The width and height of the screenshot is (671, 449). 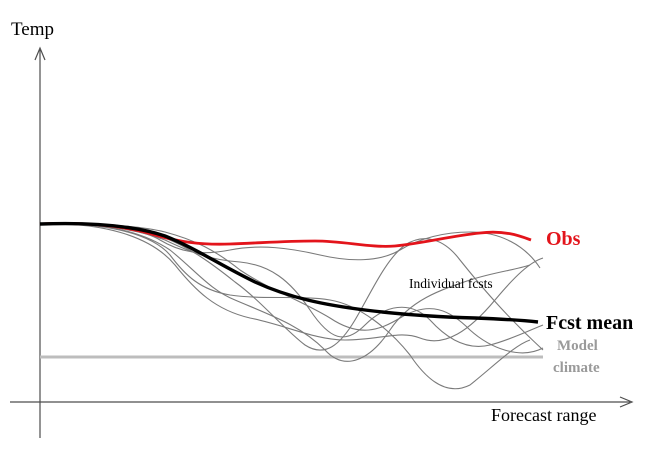 I want to click on x-axis-label: Forecast range, so click(x=543, y=415).